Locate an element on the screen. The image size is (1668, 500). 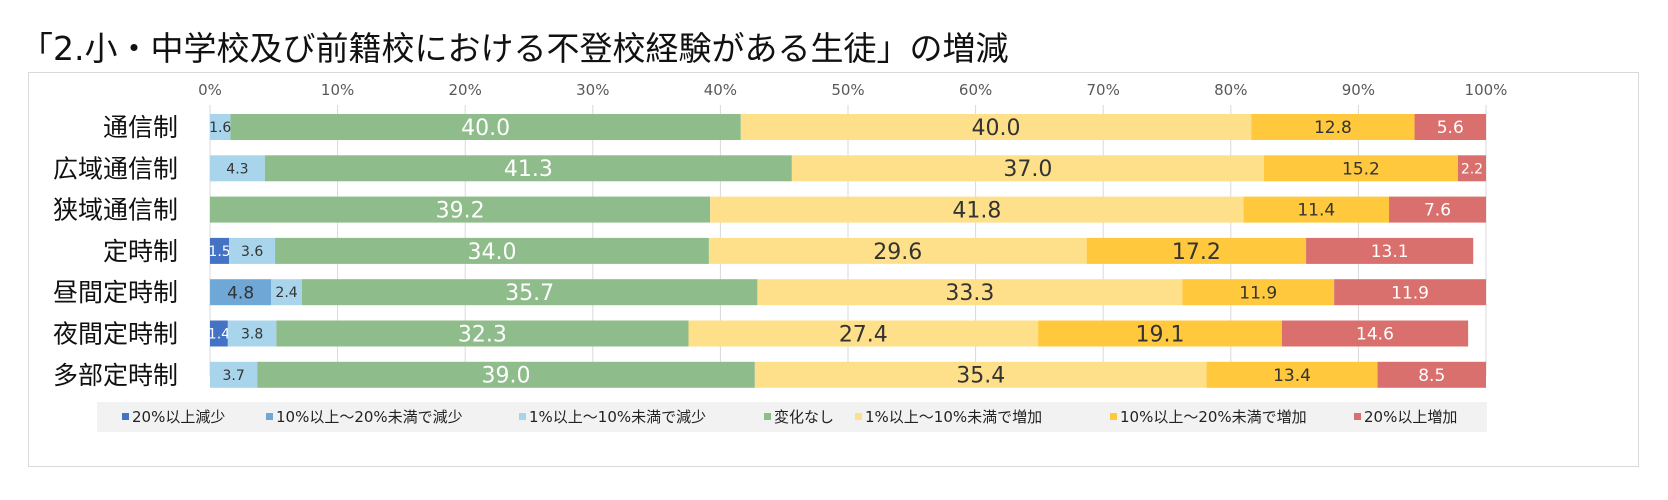
legend-entry: 1%以上～10%未満で増加 is located at coordinates (953, 417).